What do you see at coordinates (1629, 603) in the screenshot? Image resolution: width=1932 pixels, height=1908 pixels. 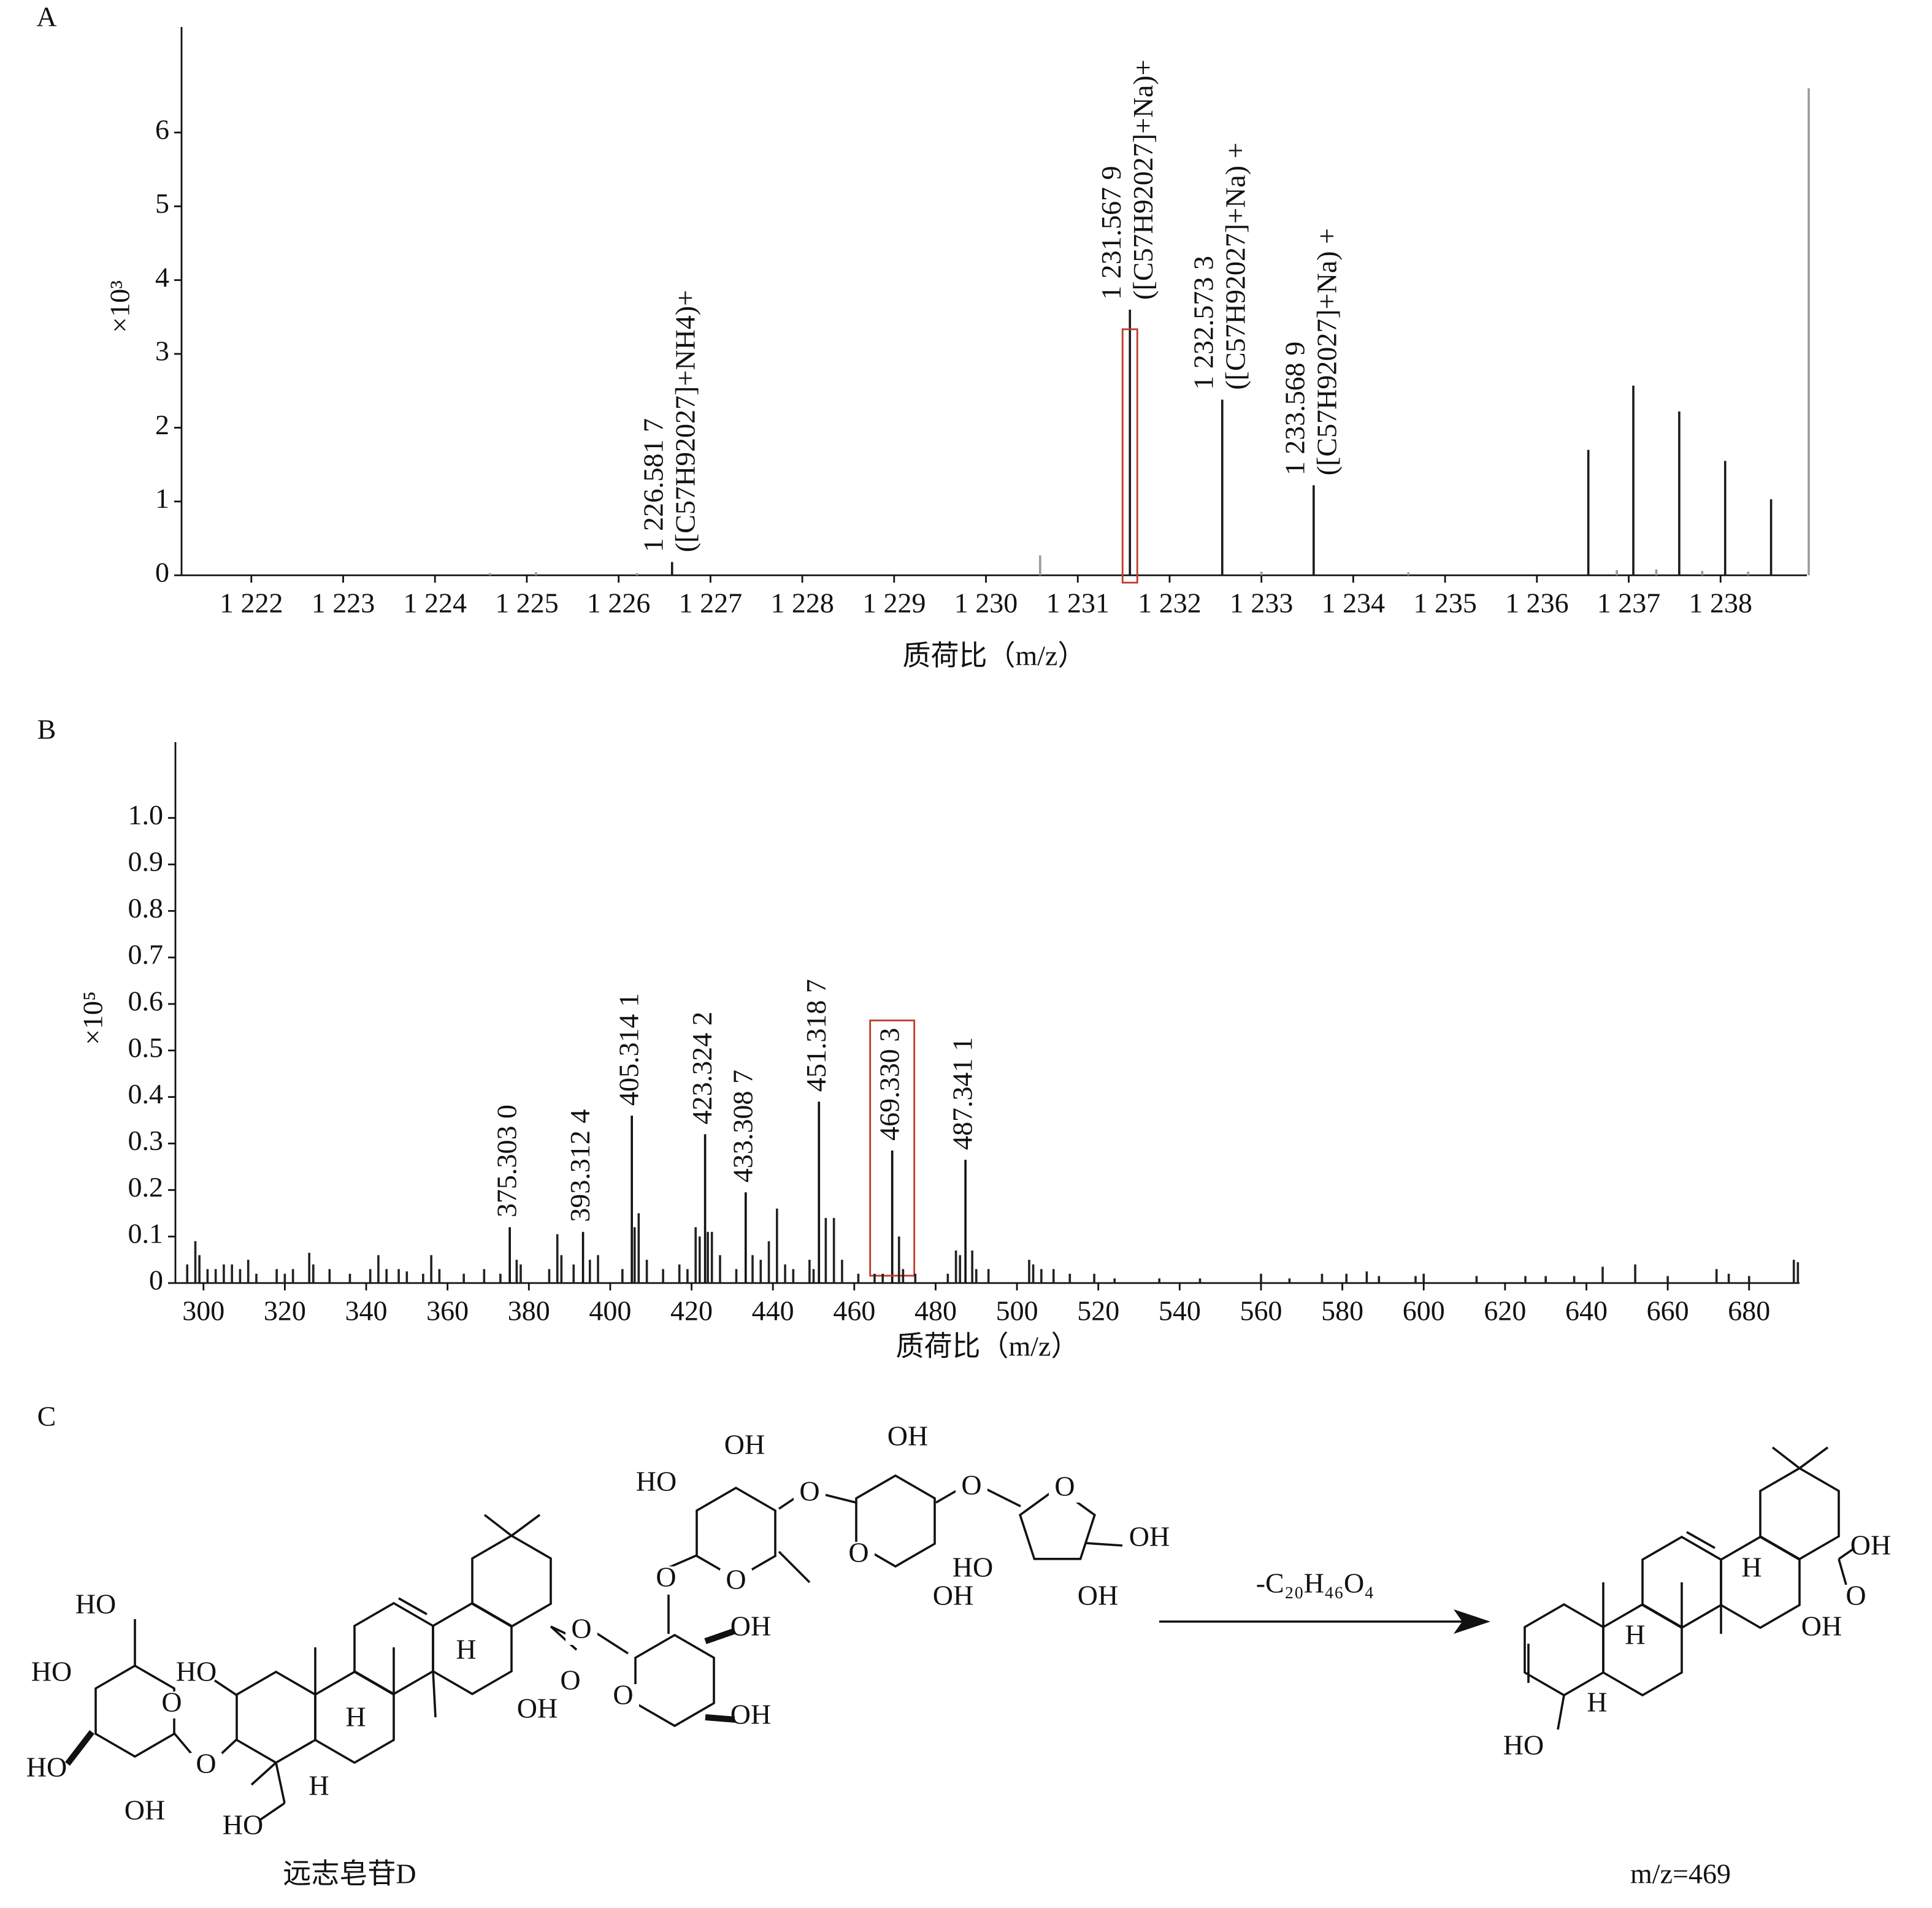 I see `x-tick-label: 1 237` at bounding box center [1629, 603].